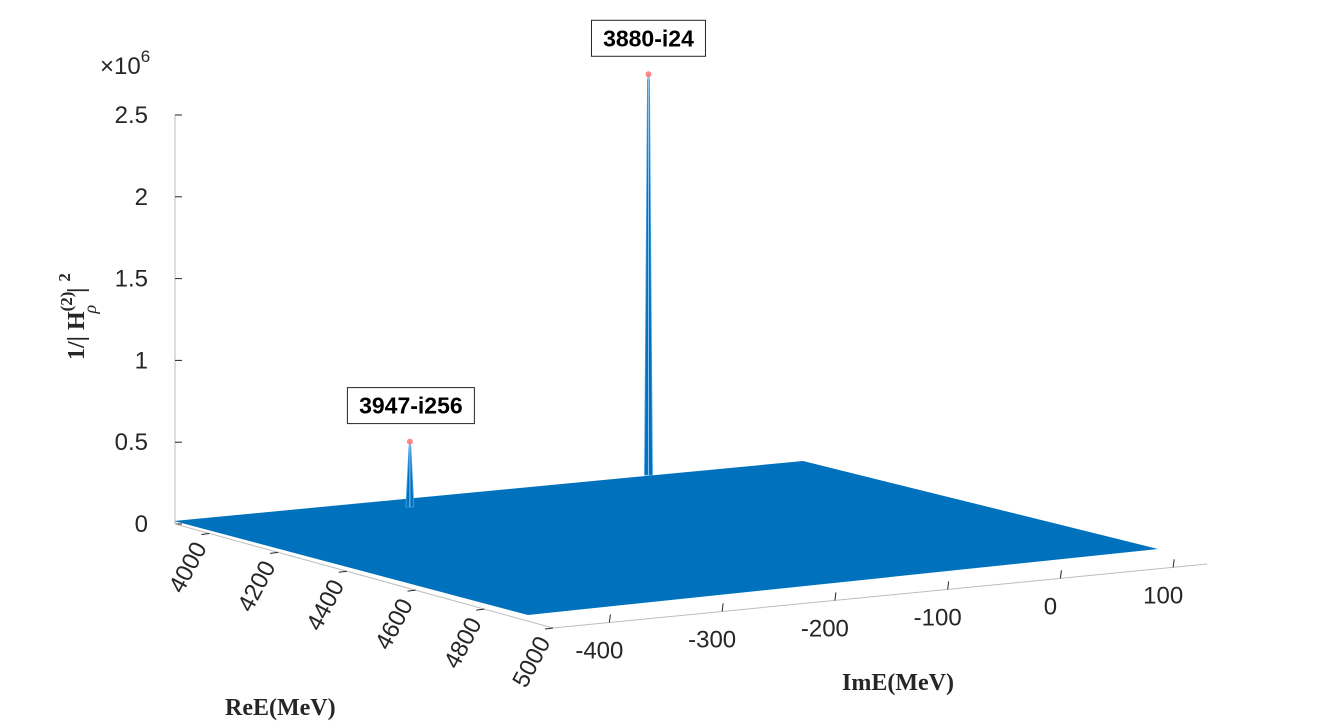 The height and width of the screenshot is (722, 1329). I want to click on x-axis-line, so click(364, 576).